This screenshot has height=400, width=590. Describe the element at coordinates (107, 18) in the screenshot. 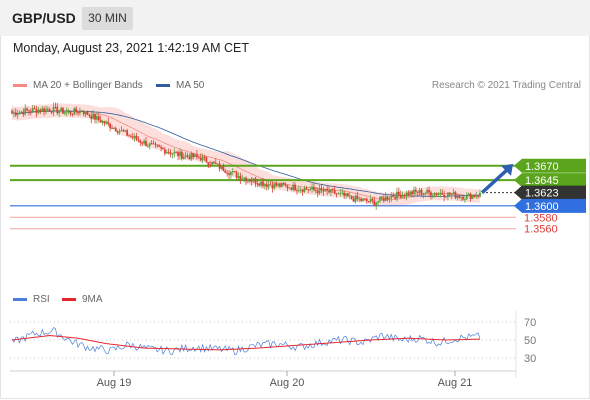

I see `timeframe-button: 30 MIN` at that location.